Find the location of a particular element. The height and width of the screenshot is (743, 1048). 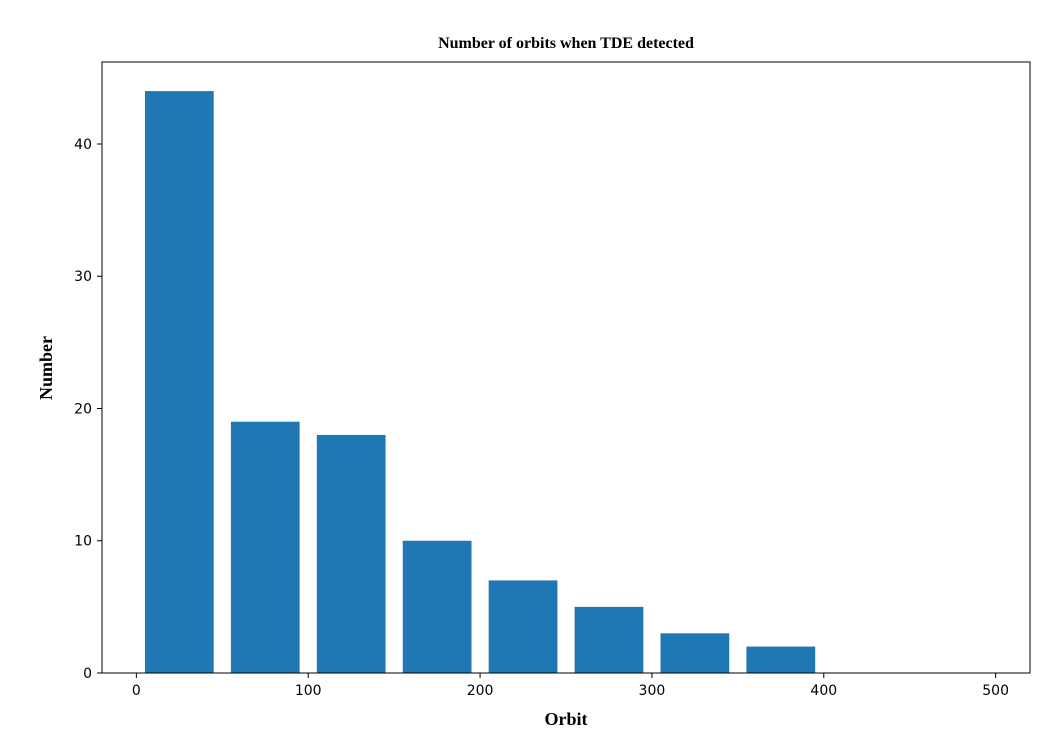

y-axis-ticks: 0 10 20 30 40 is located at coordinates (88, 409).